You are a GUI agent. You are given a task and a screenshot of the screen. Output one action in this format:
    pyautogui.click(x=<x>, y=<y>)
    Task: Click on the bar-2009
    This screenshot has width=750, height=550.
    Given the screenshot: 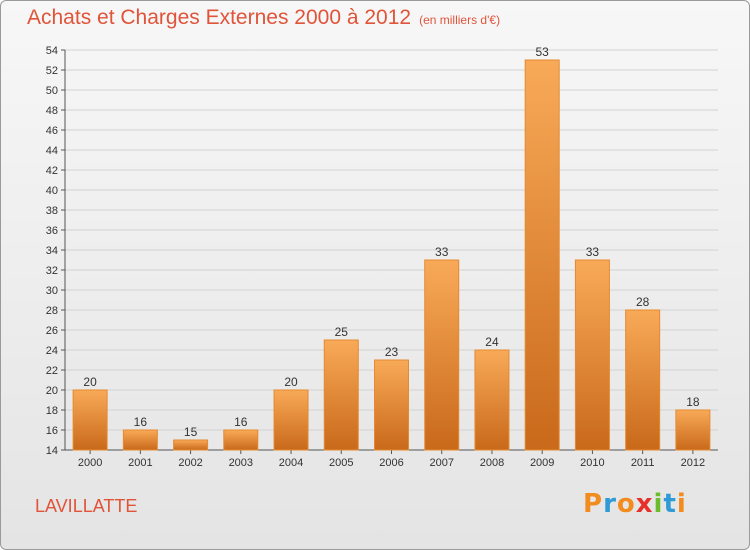 What is the action you would take?
    pyautogui.click(x=542, y=255)
    